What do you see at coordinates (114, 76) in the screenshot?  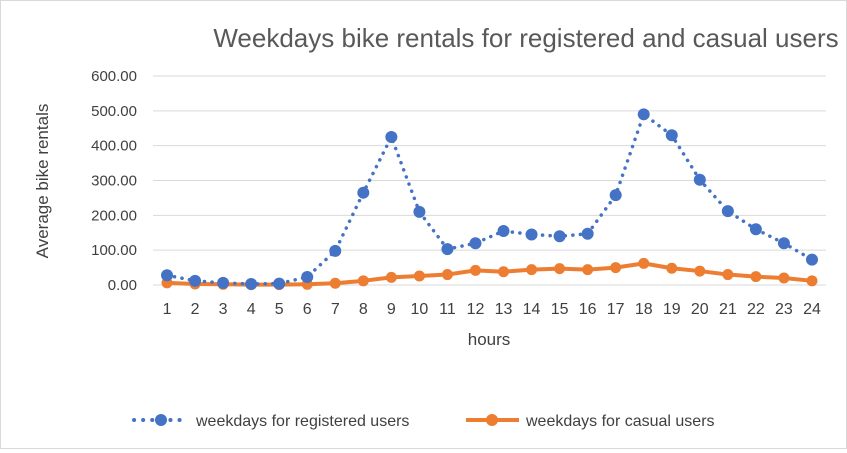 I see `y-tick-label: 600.00` at bounding box center [114, 76].